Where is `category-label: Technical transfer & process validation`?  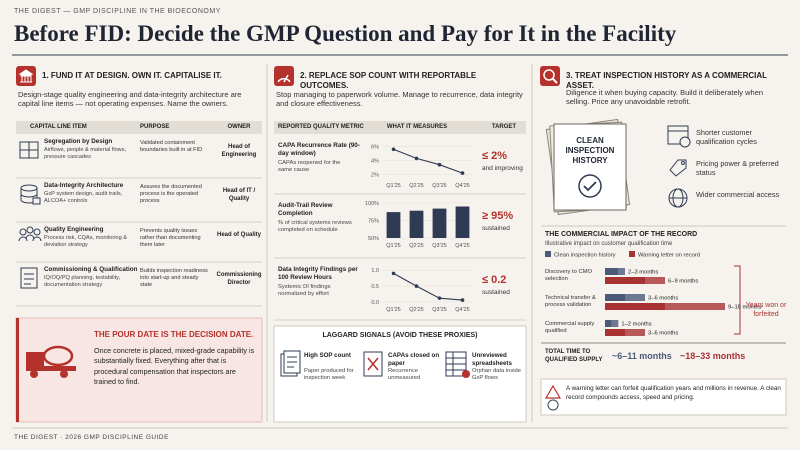
category-label: Technical transfer & process validation is located at coordinates (570, 302).